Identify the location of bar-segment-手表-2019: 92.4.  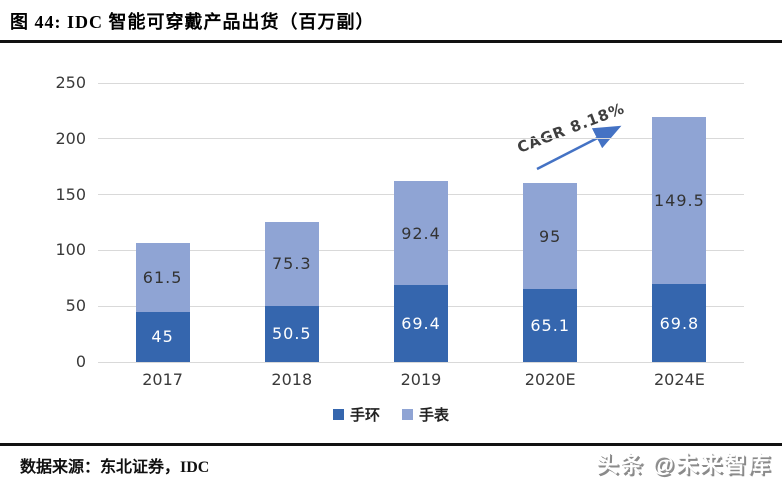
(421, 233).